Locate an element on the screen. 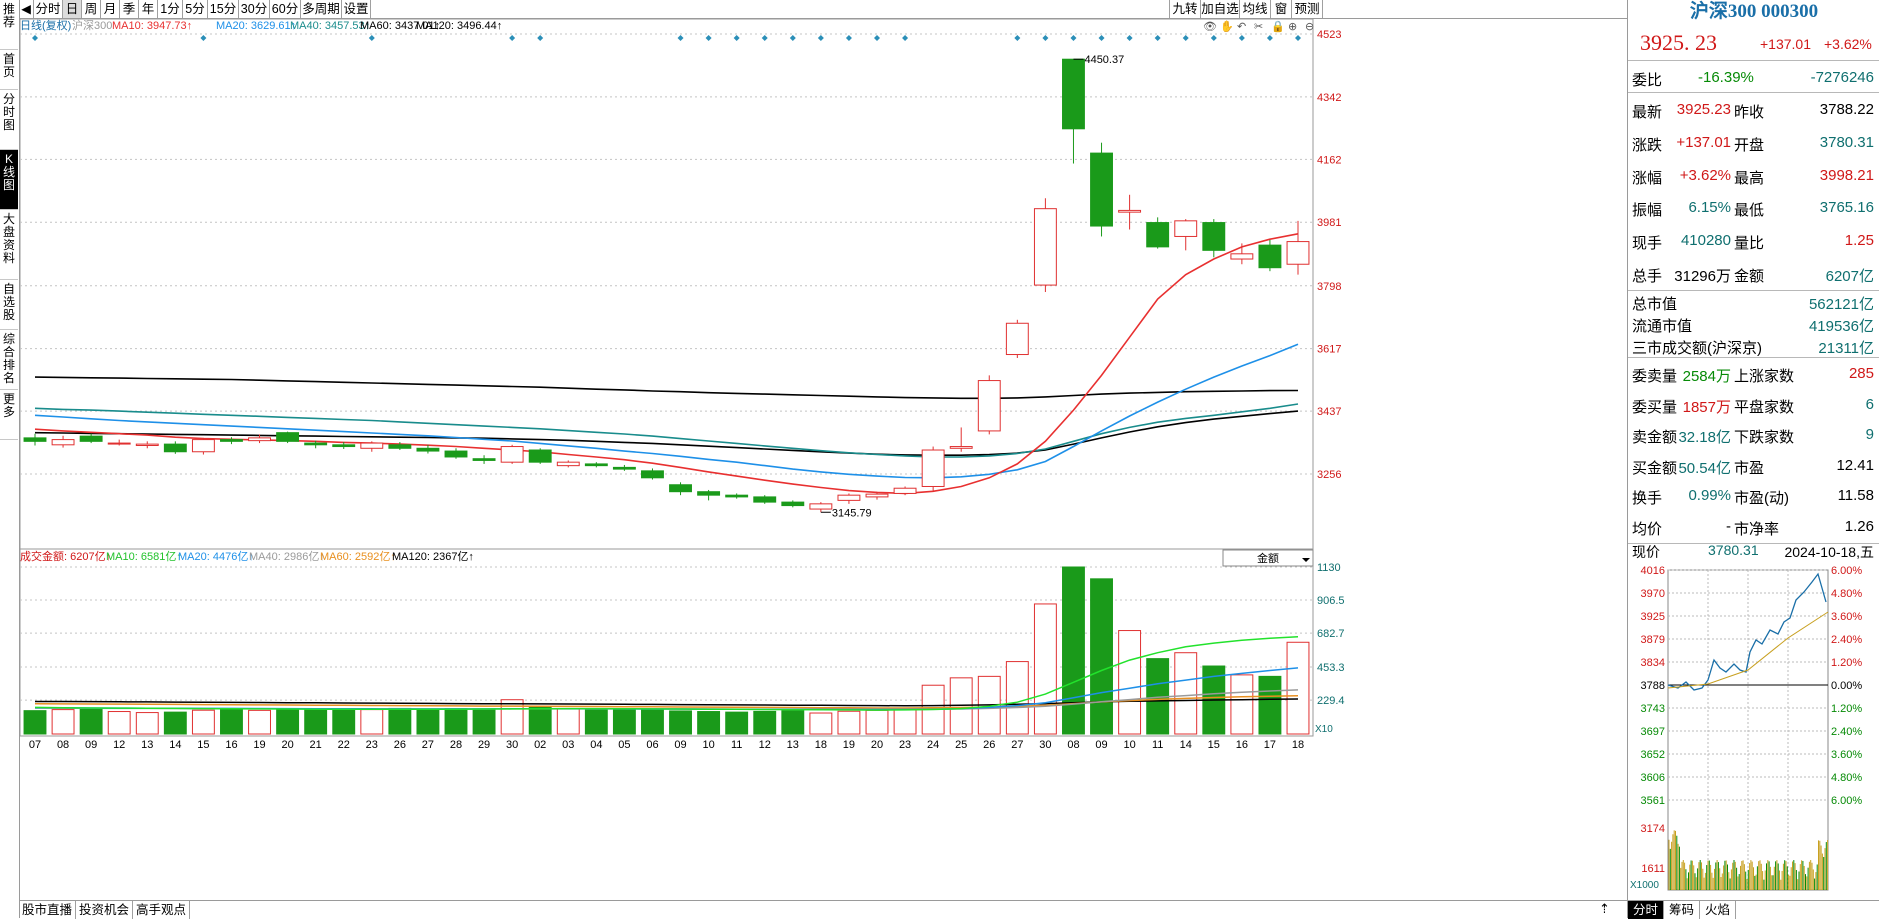 The width and height of the screenshot is (1879, 919). prev-arrow-icon: ◀ is located at coordinates (26, 9).